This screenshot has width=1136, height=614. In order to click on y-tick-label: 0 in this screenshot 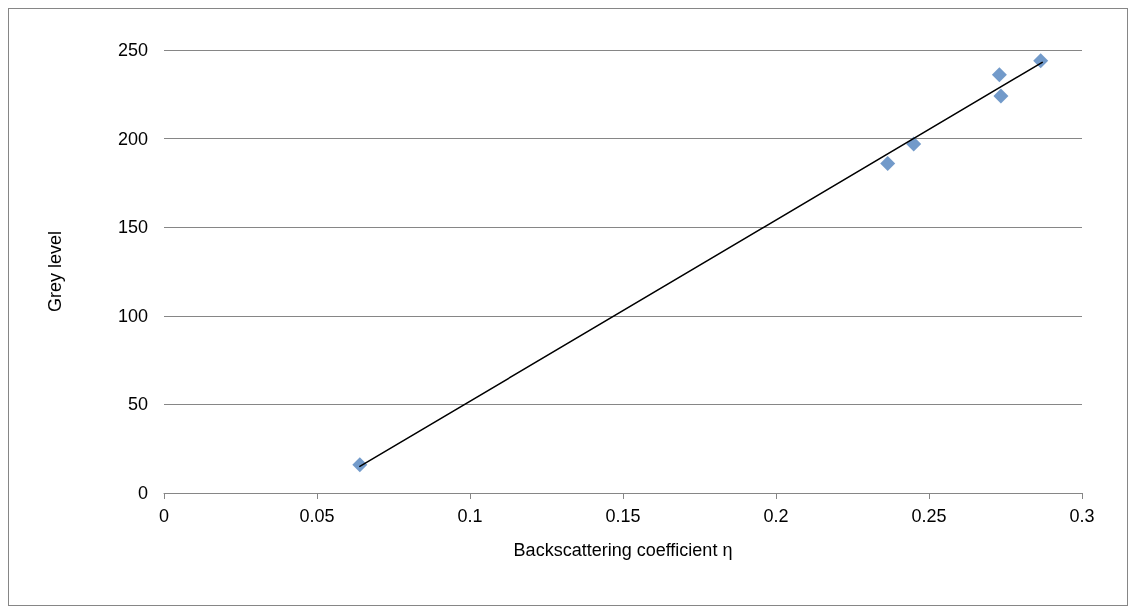, I will do `click(142, 493)`.